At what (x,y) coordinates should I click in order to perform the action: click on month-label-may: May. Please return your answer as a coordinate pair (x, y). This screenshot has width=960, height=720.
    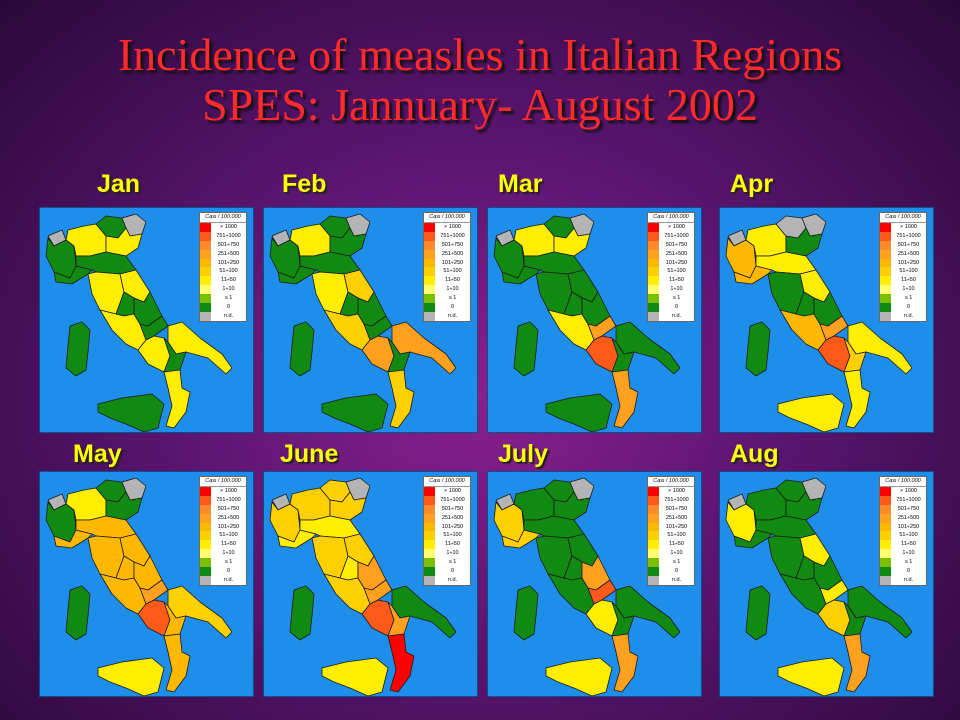
    Looking at the image, I should click on (97, 454).